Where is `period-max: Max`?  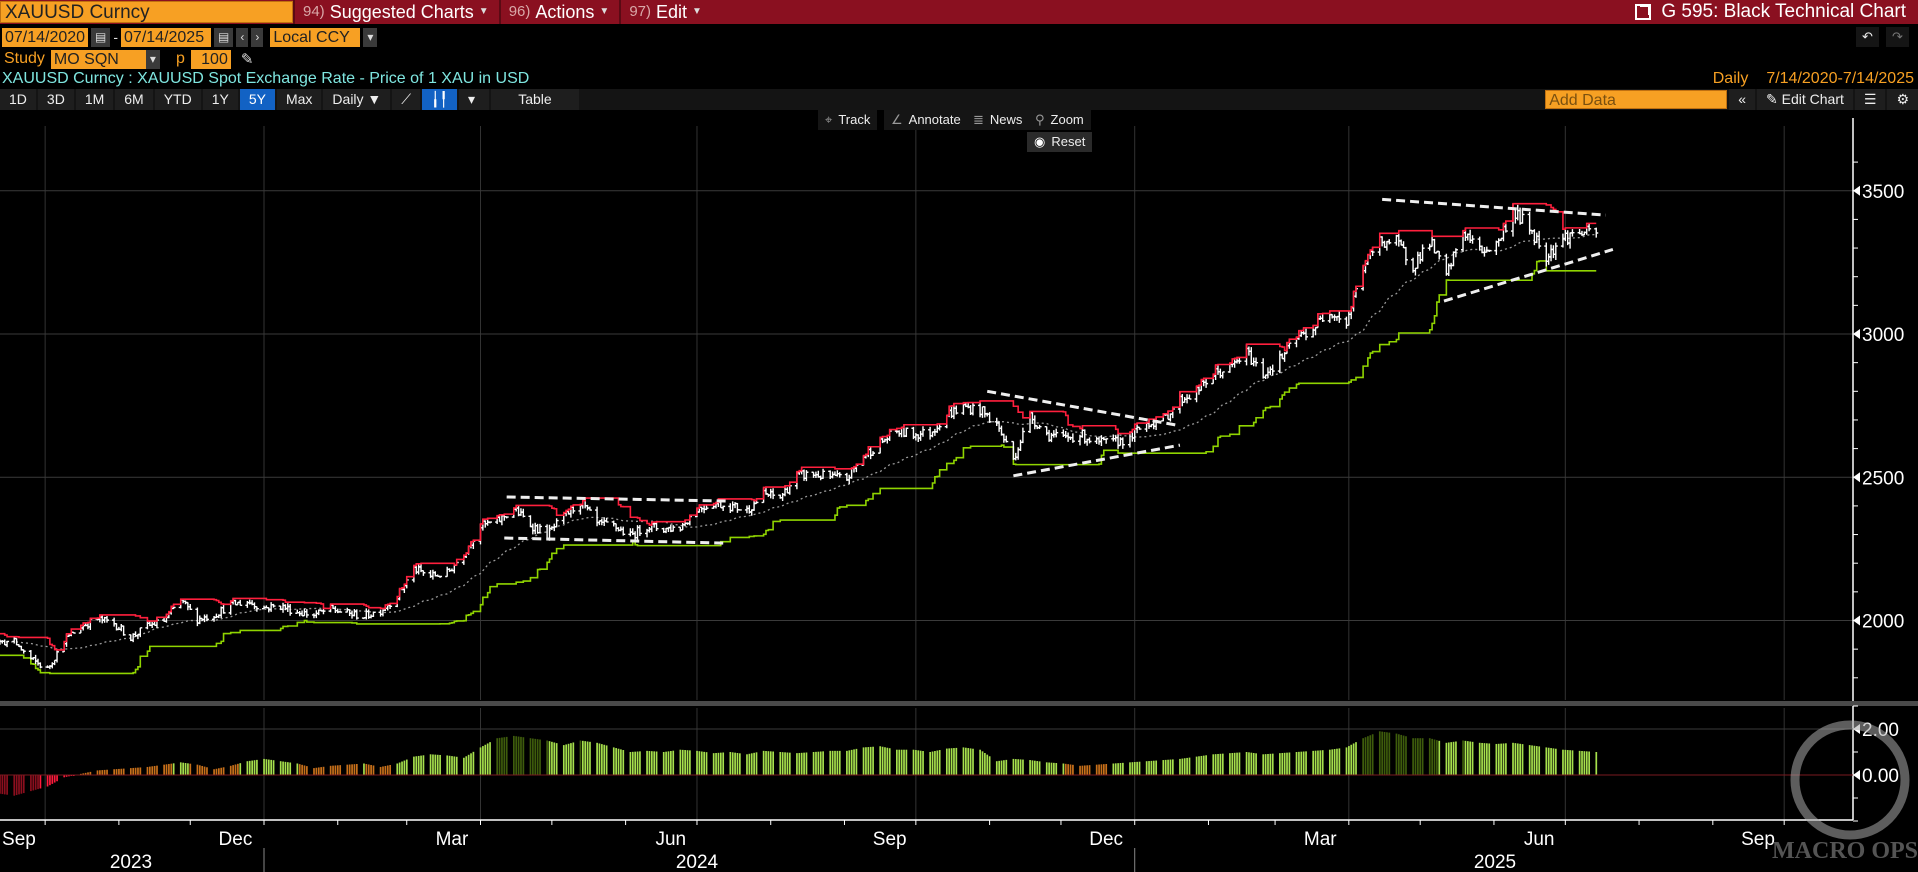 period-max: Max is located at coordinates (299, 99).